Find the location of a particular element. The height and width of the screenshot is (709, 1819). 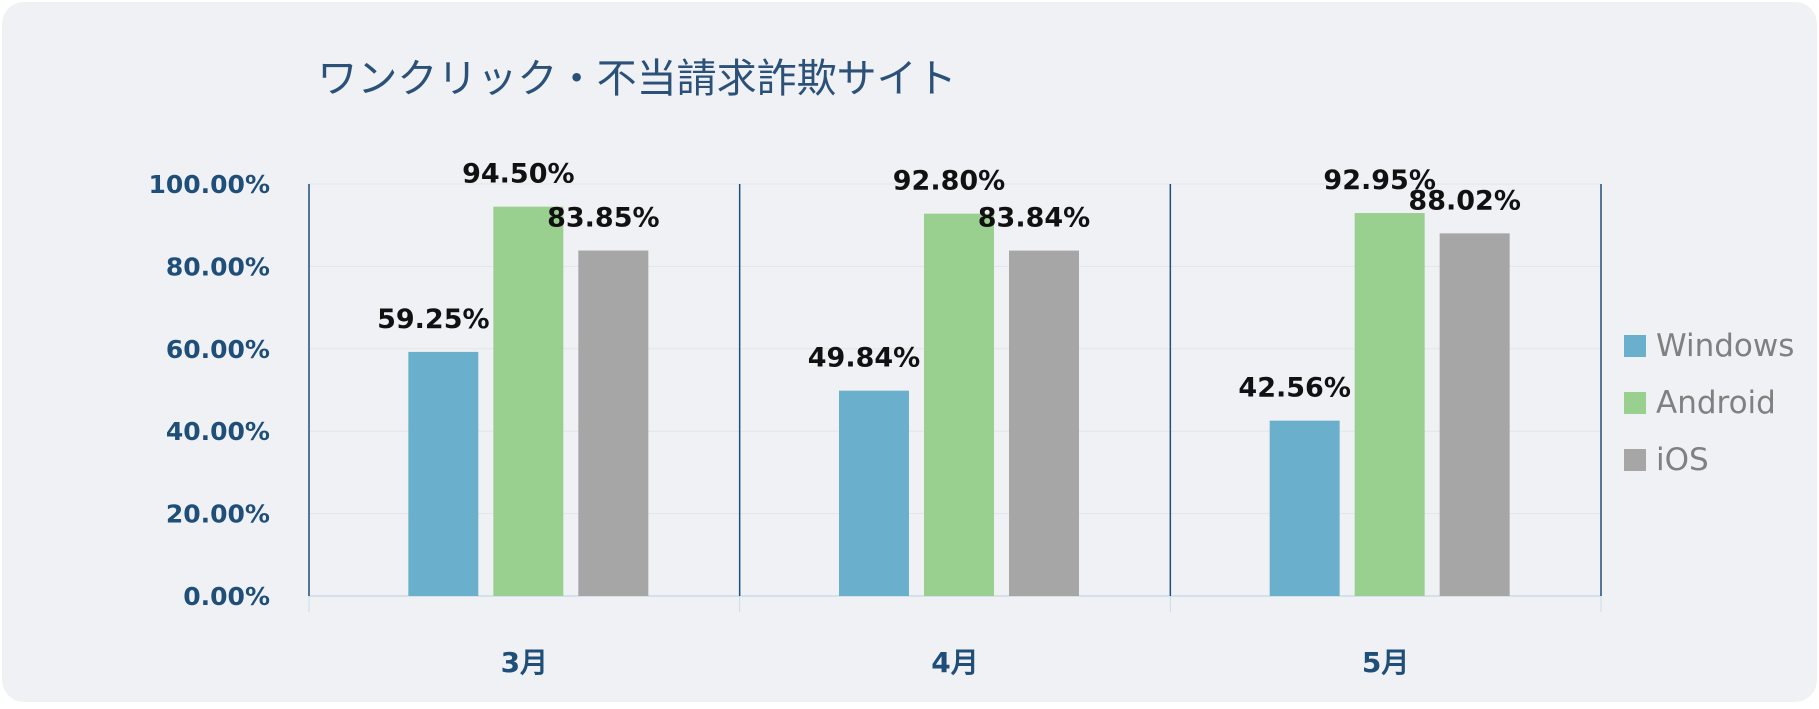

data-label: 49.84% is located at coordinates (864, 358).